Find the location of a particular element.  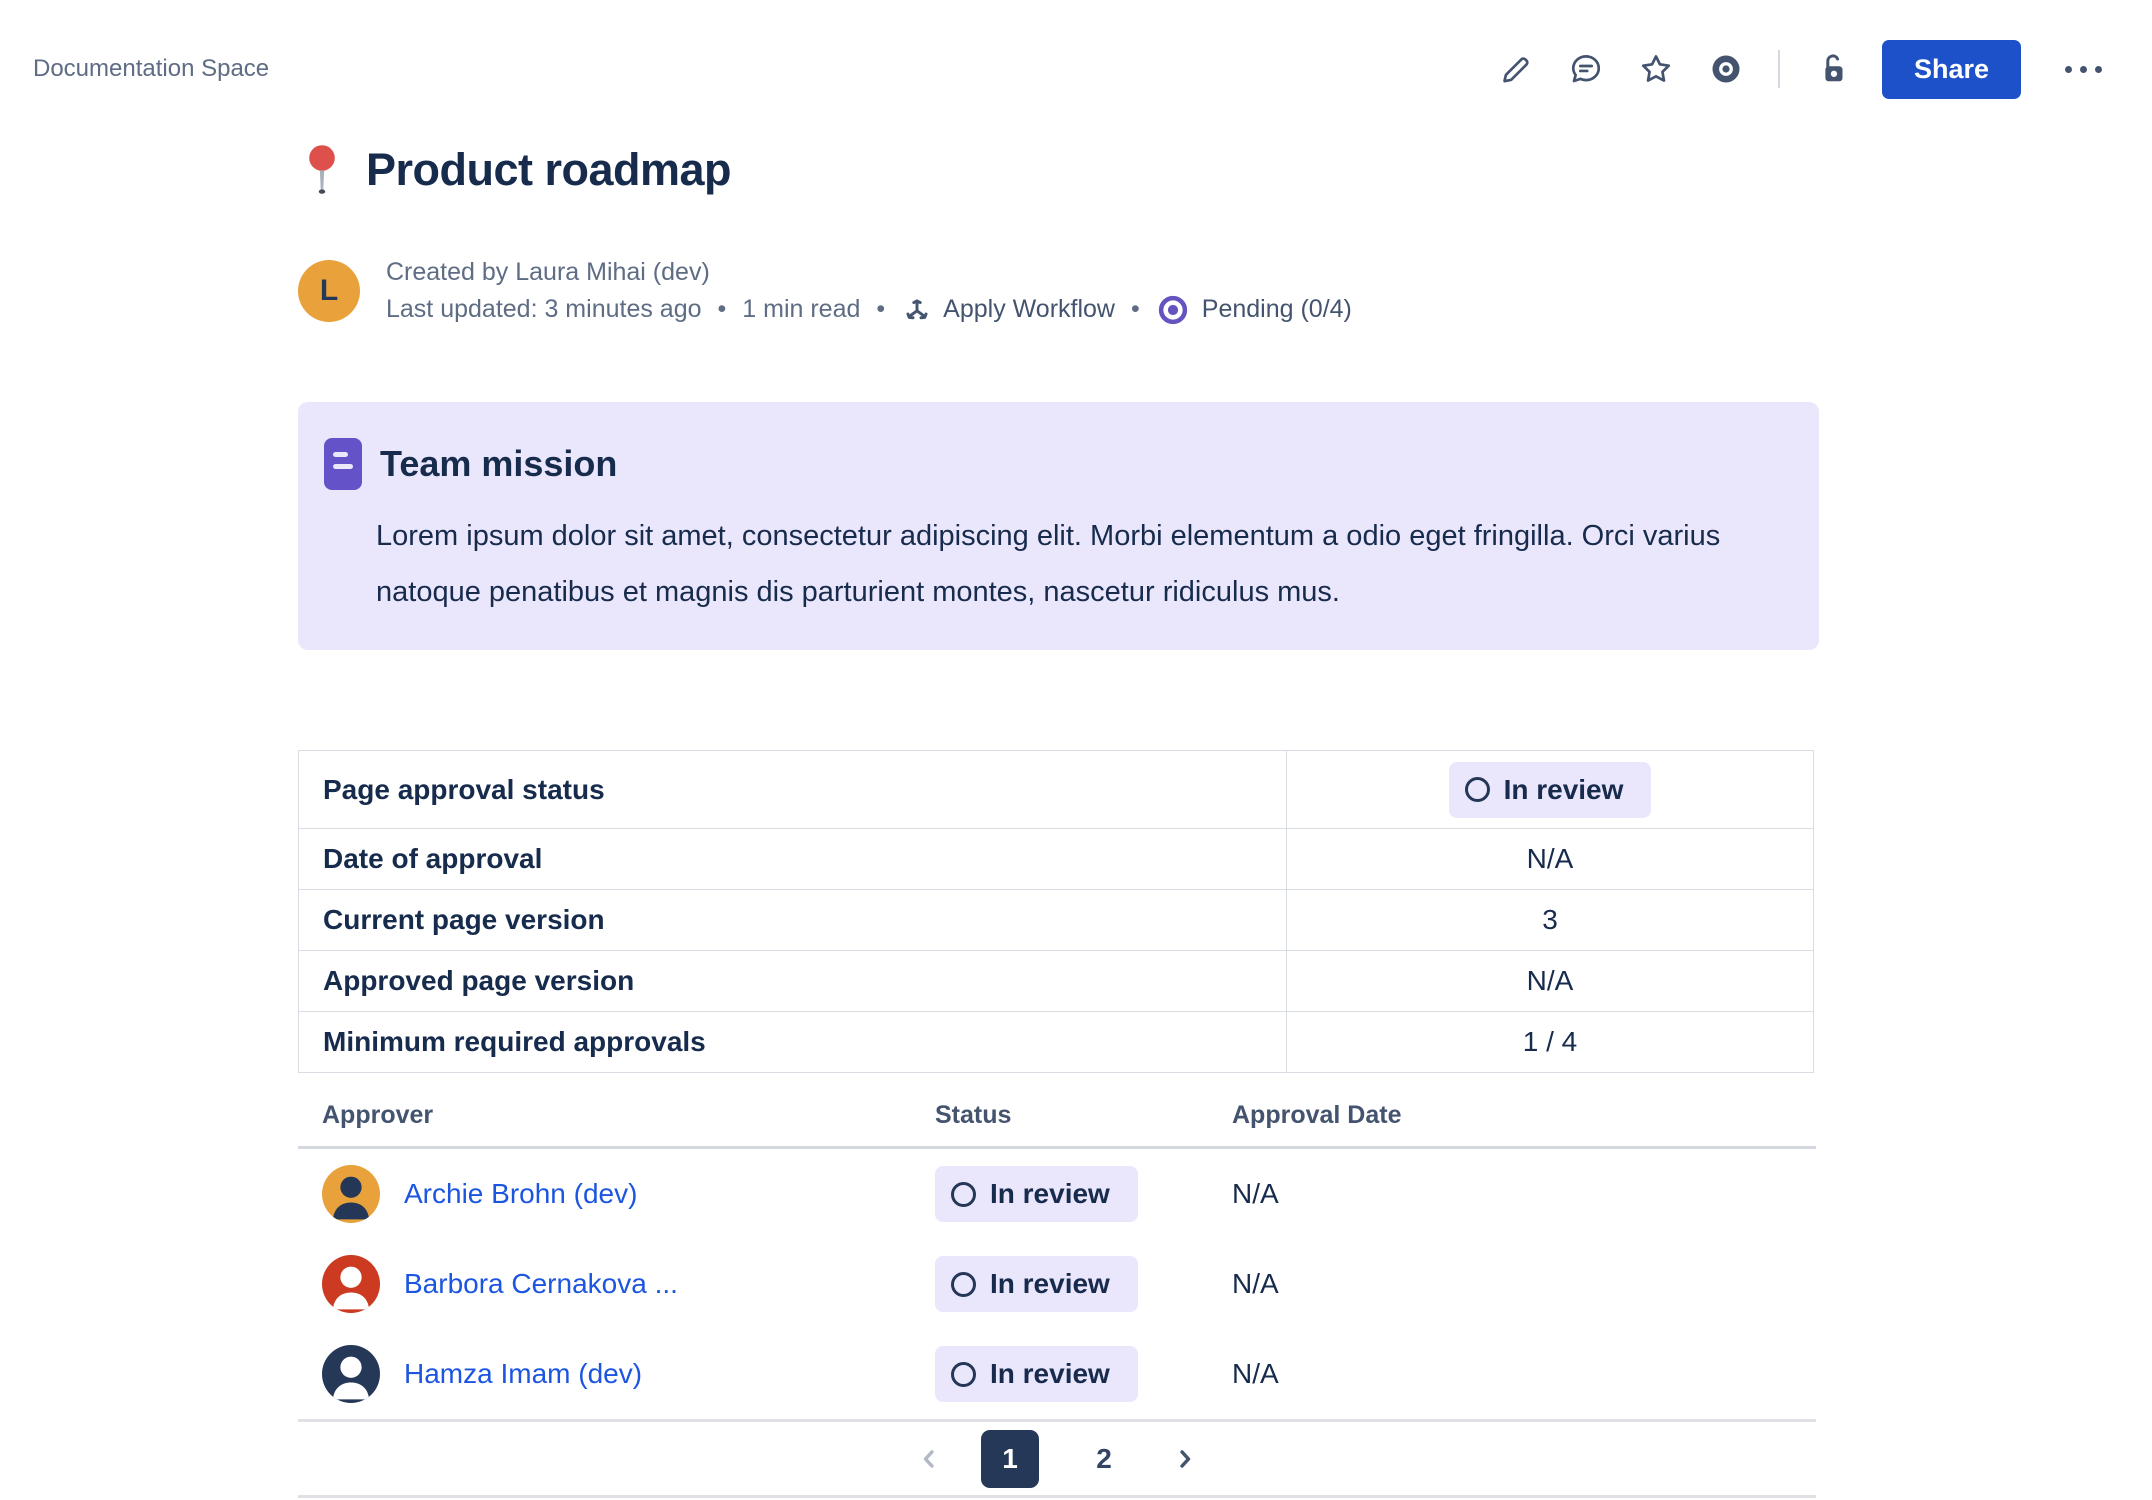

last-updated: Last updated: 3 minutes ago is located at coordinates (544, 309).